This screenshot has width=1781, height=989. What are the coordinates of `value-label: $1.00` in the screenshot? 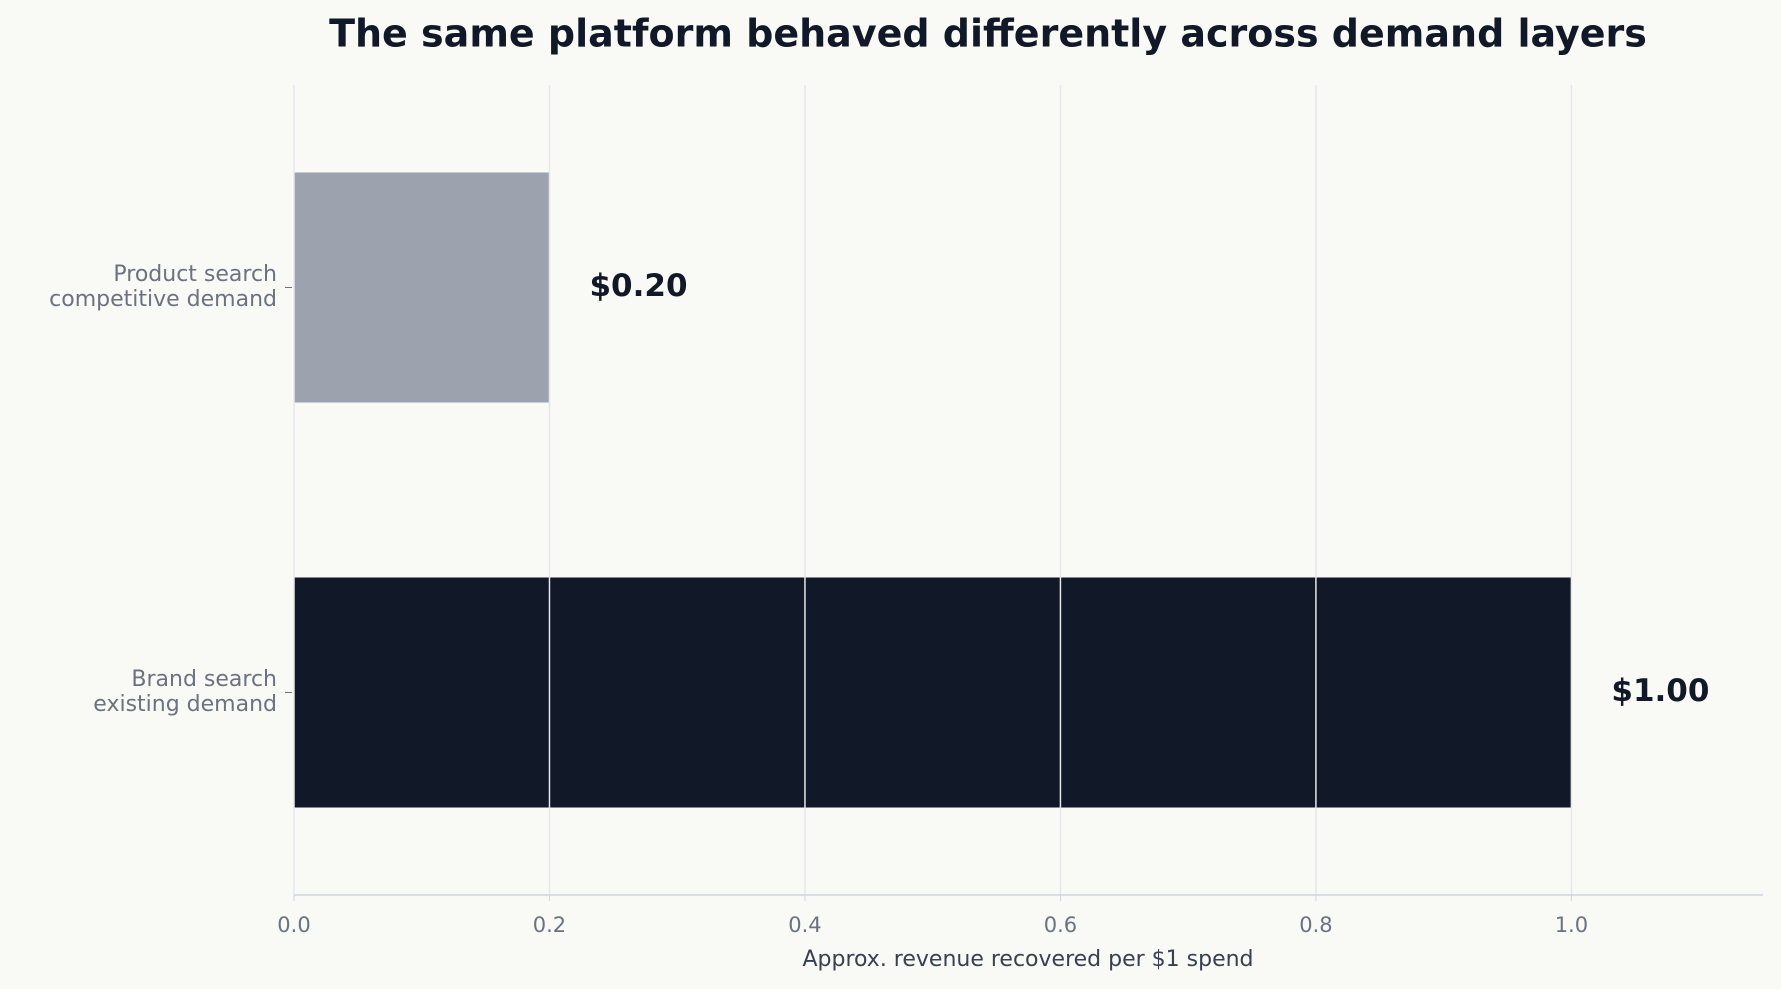 It's located at (1660, 691).